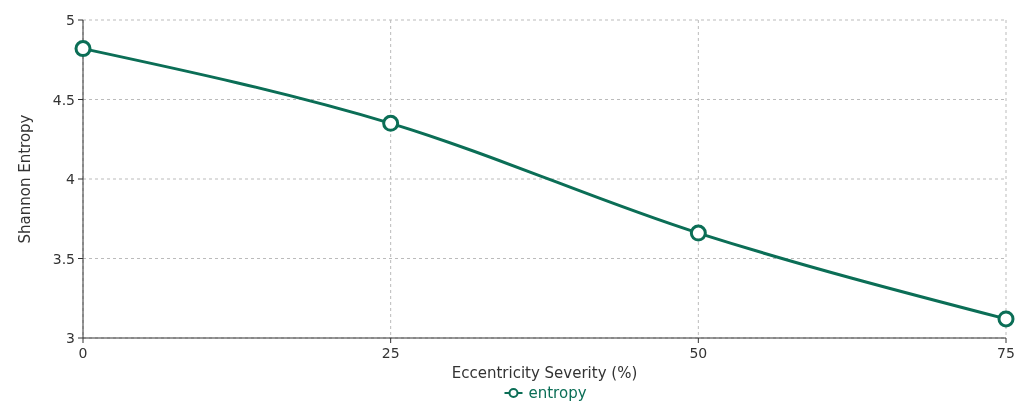  Describe the element at coordinates (71, 179) in the screenshot. I see `y-tick-label: 4` at that location.